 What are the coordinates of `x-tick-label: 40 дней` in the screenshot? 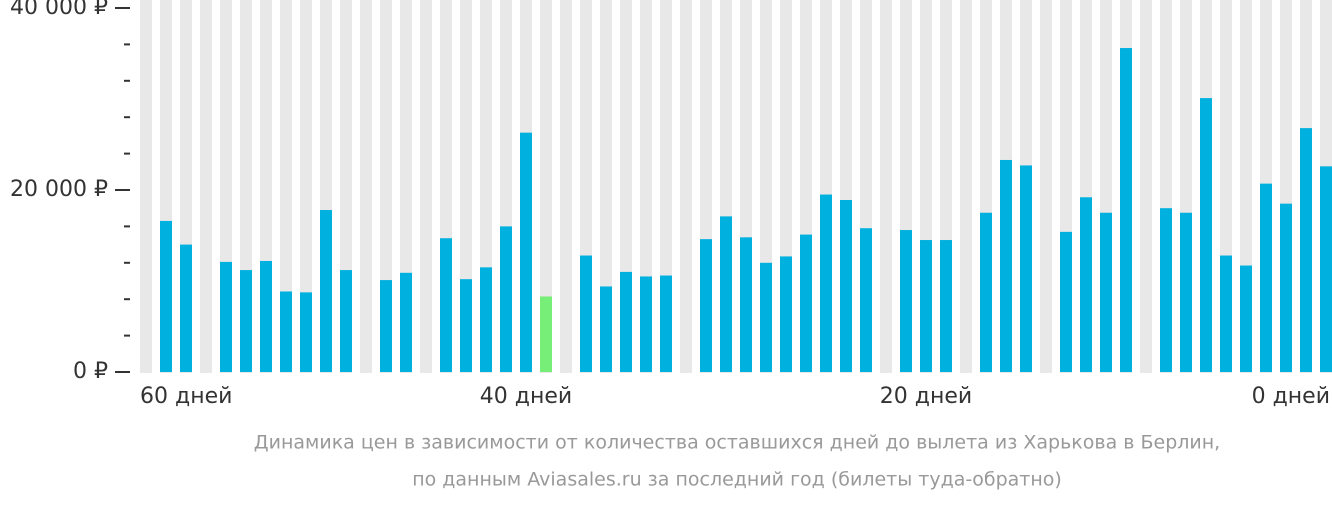 It's located at (526, 396).